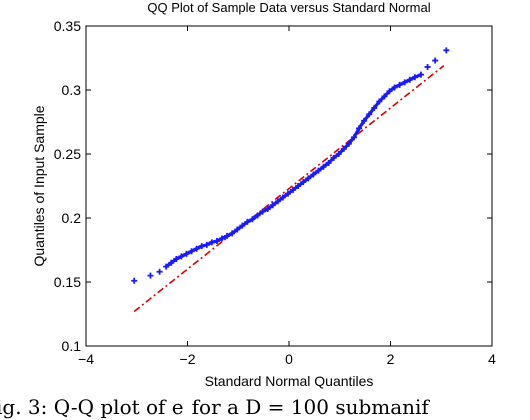 This screenshot has height=420, width=530. I want to click on y-tick-label: 0.25, so click(67, 154).